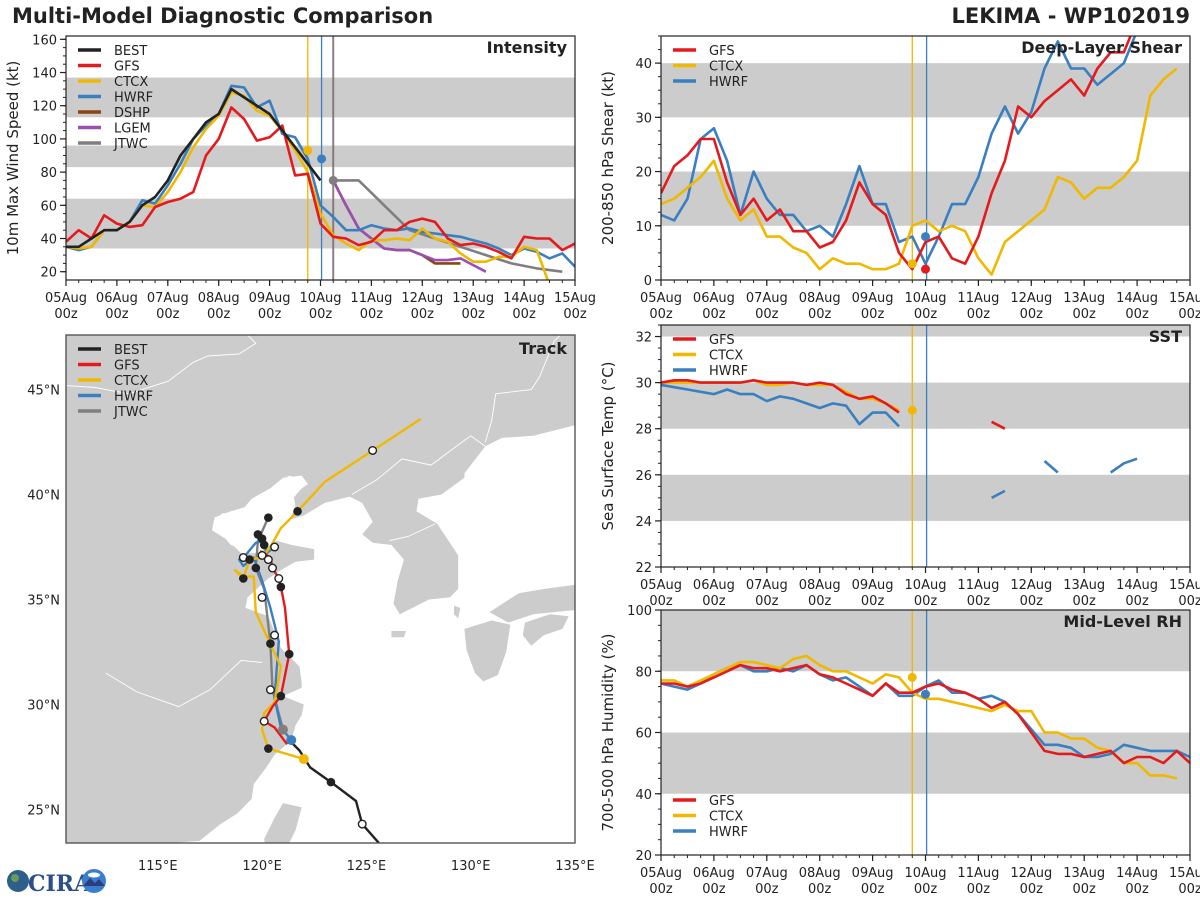 This screenshot has height=900, width=1200. What do you see at coordinates (282, 729) in the screenshot?
I see `track-current-jtwc` at bounding box center [282, 729].